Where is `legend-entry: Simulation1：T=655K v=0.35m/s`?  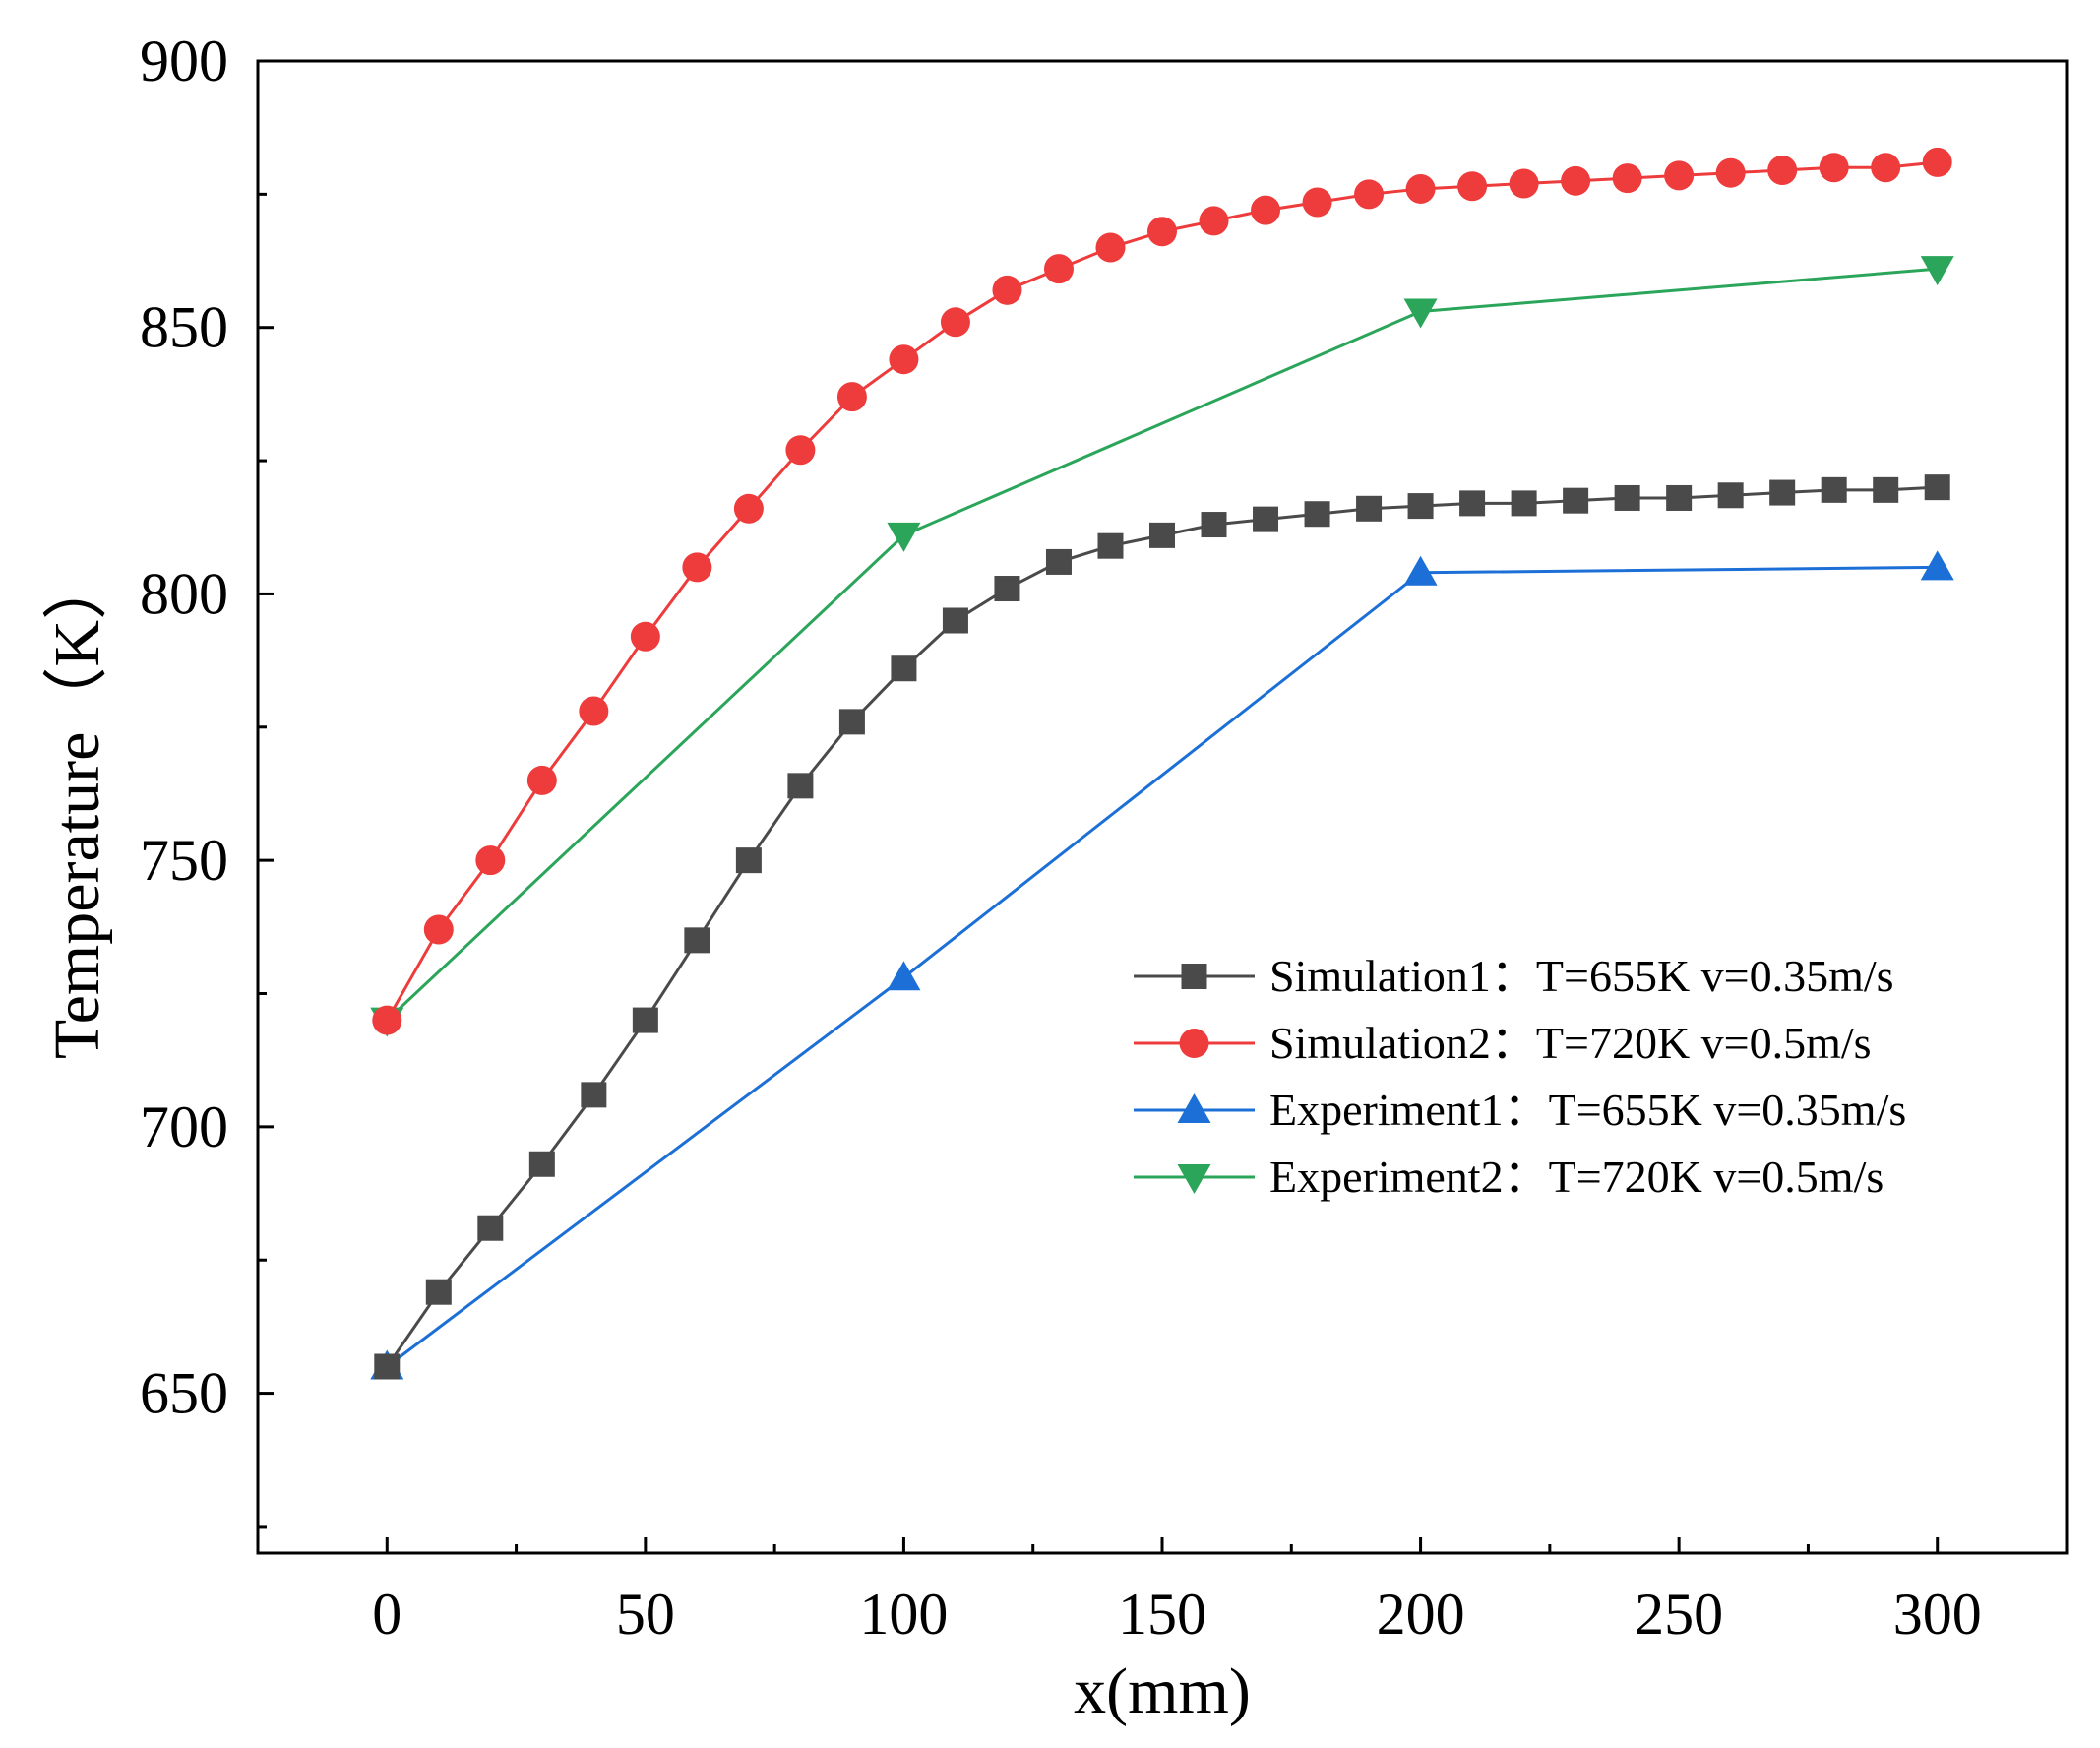 legend-entry: Simulation1：T=655K v=0.35m/s is located at coordinates (1514, 976).